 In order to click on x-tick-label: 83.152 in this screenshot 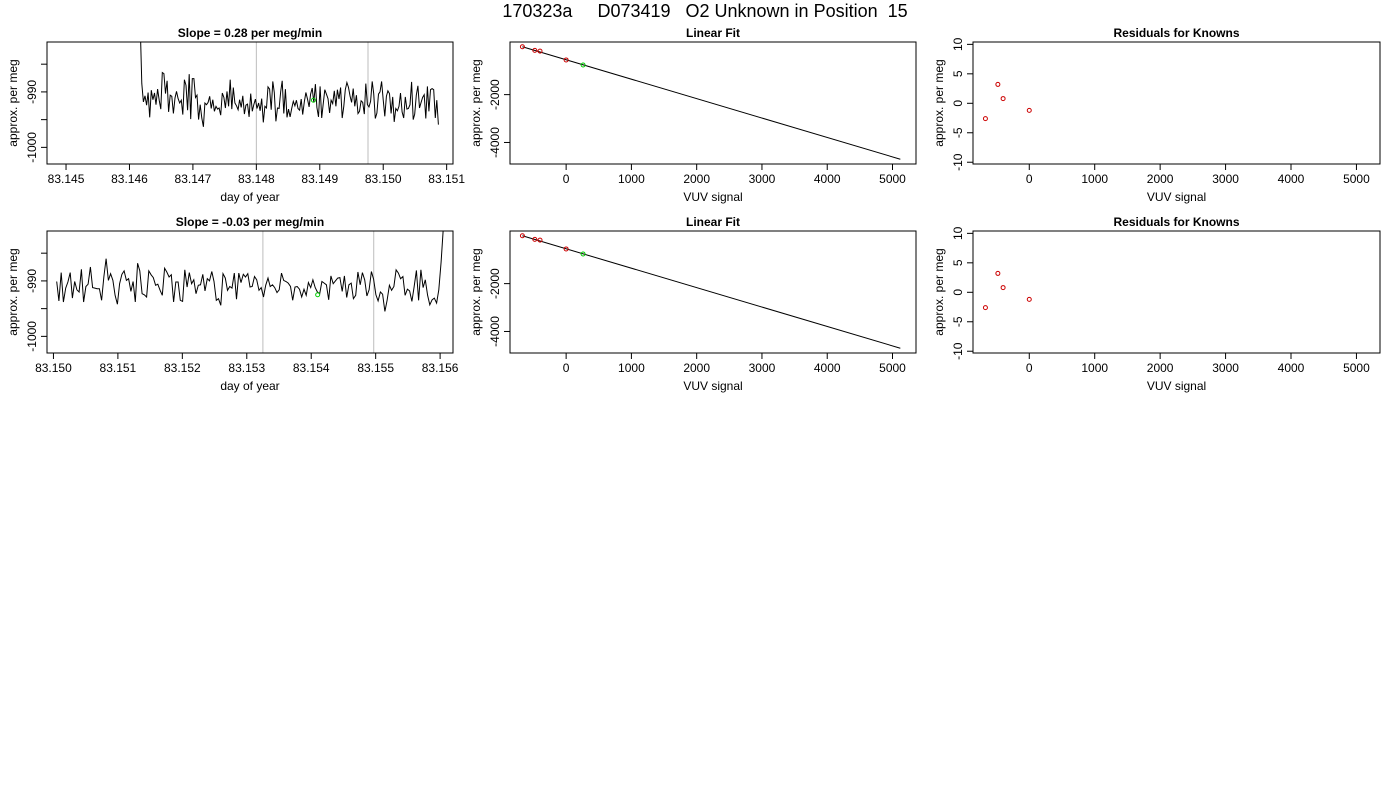, I will do `click(182, 368)`.